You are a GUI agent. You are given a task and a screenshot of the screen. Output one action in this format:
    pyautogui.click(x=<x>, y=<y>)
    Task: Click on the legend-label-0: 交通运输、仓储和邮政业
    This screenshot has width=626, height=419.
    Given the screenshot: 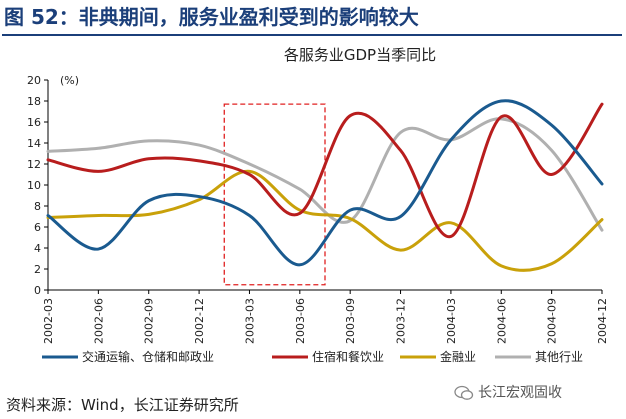 What is the action you would take?
    pyautogui.click(x=148, y=356)
    